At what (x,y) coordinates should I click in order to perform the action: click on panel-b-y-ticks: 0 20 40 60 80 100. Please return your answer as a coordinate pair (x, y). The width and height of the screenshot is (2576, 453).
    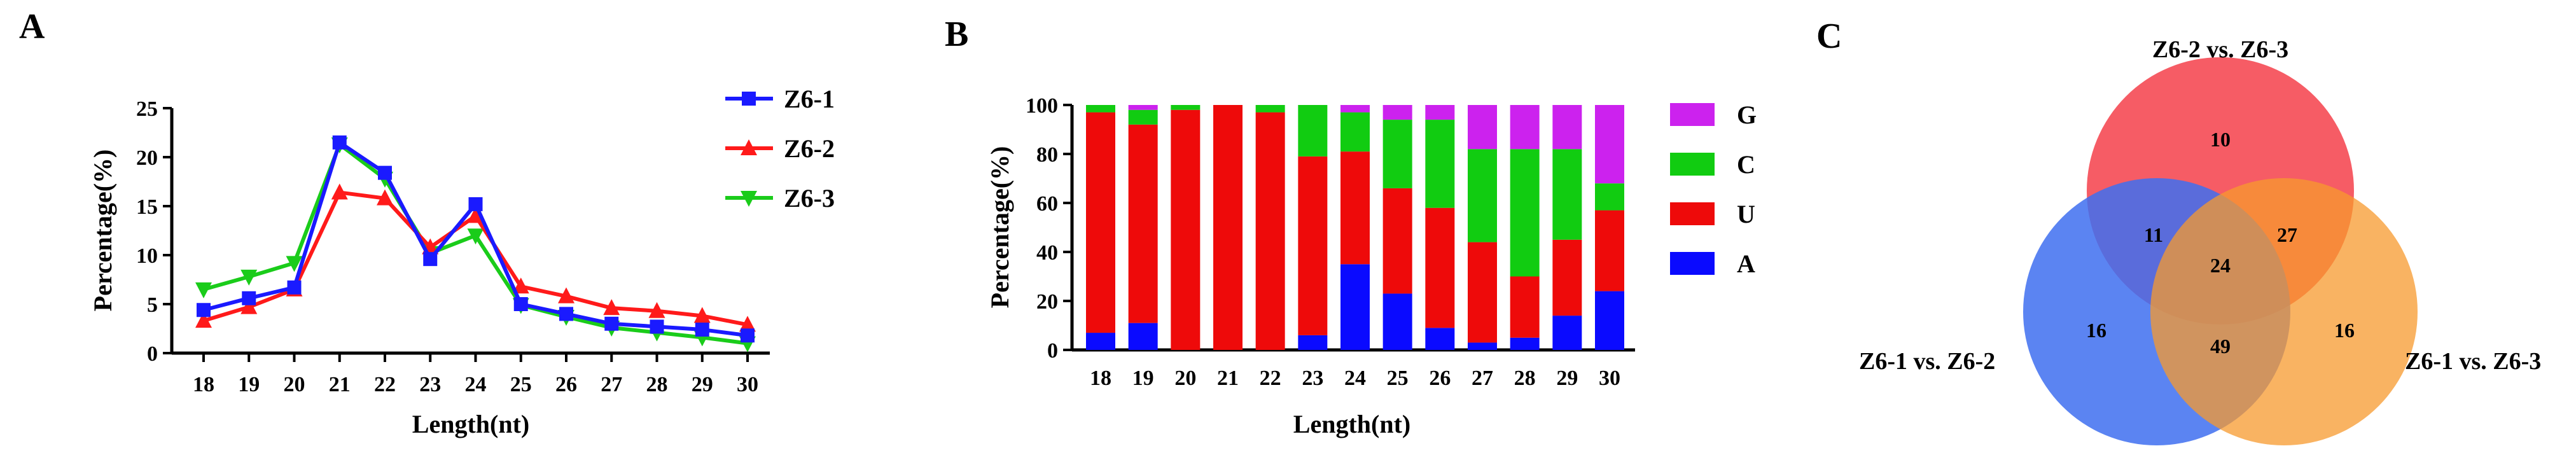
    Looking at the image, I should click on (1049, 228).